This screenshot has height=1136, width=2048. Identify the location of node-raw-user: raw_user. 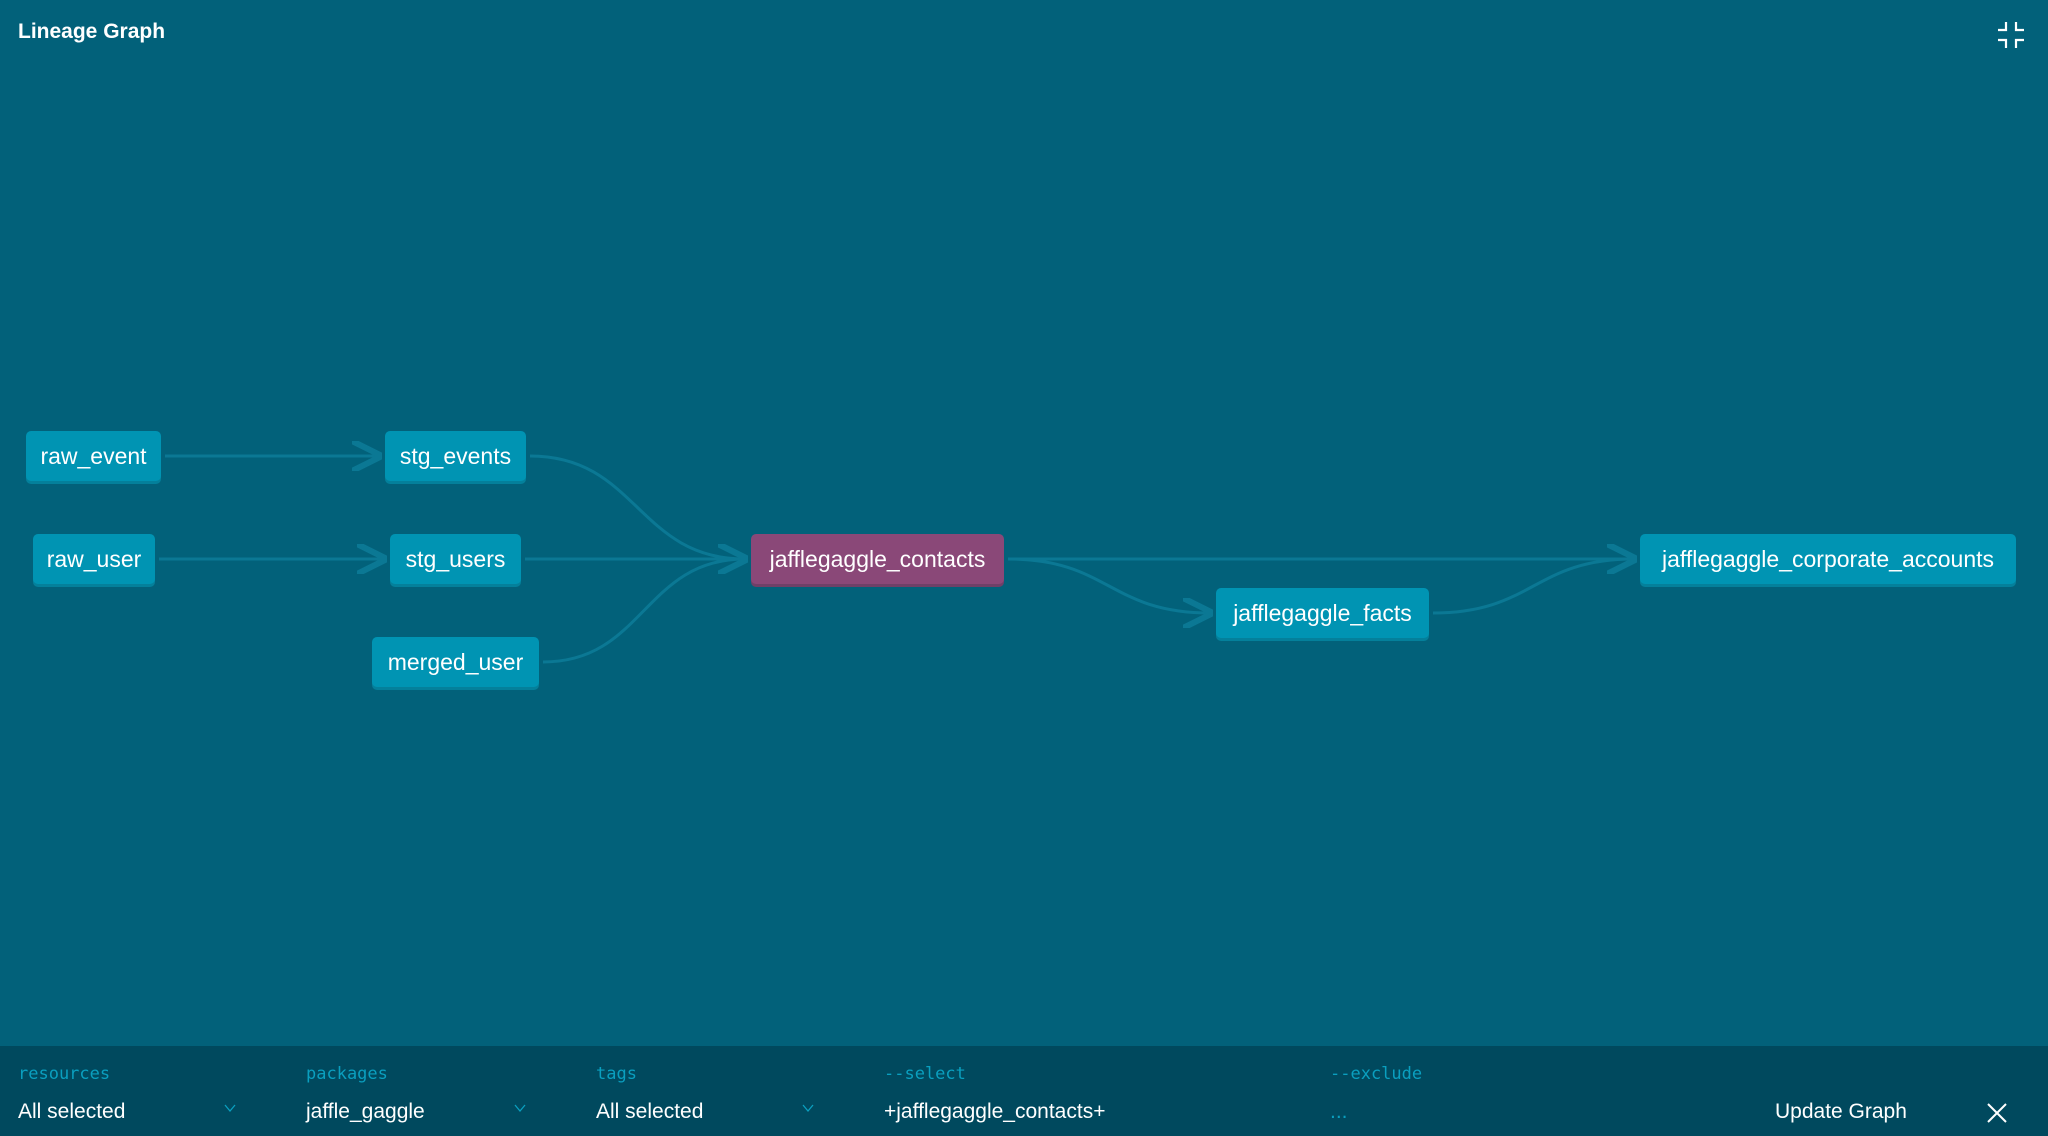
(94, 559).